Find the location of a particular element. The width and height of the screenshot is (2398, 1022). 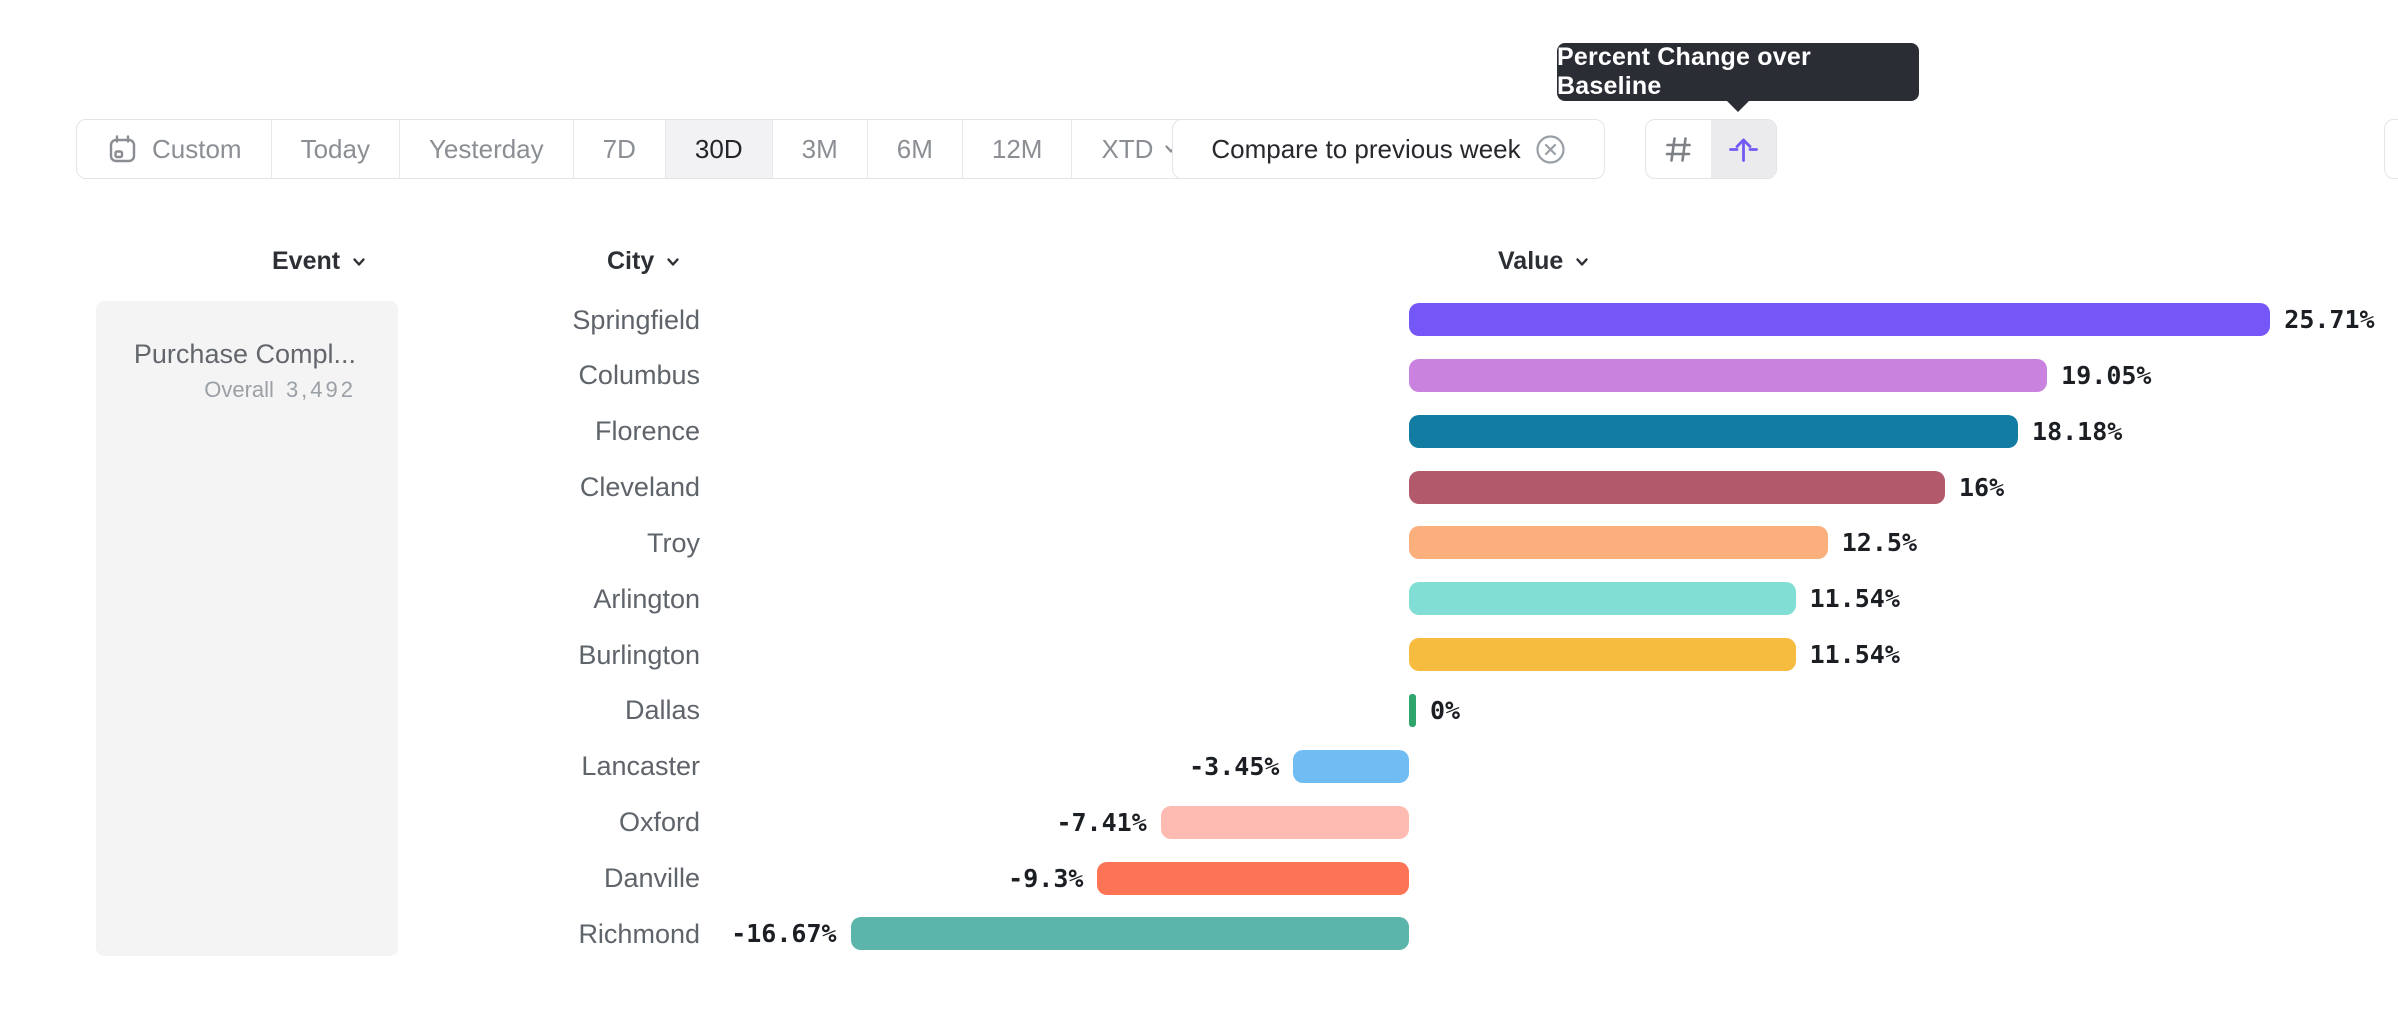

calendar-icon is located at coordinates (122, 149).